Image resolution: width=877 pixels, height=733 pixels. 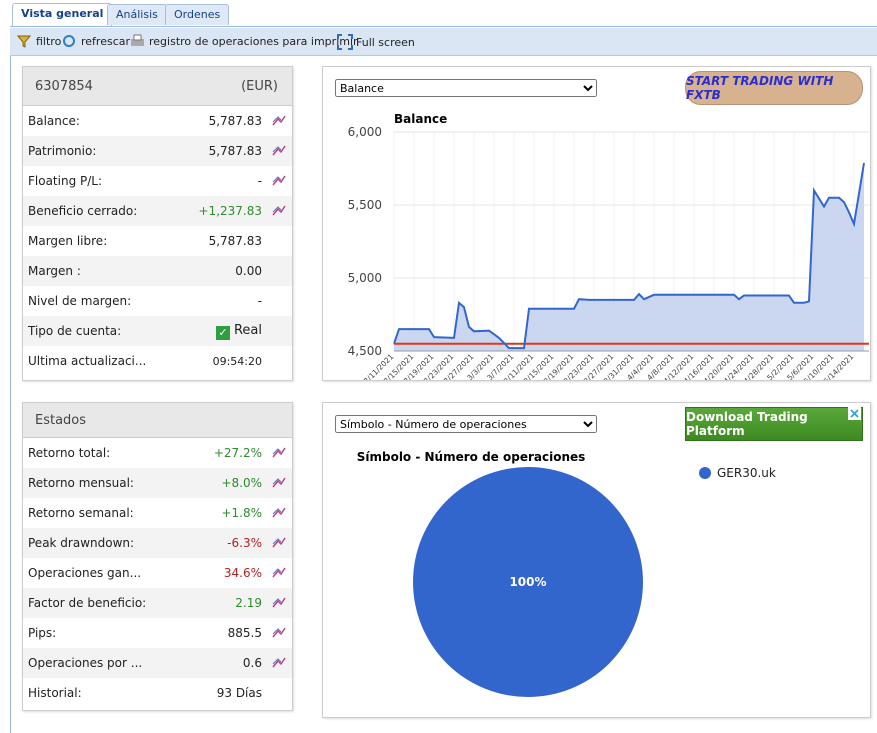 I want to click on slice-label: 100%, so click(x=527, y=582).